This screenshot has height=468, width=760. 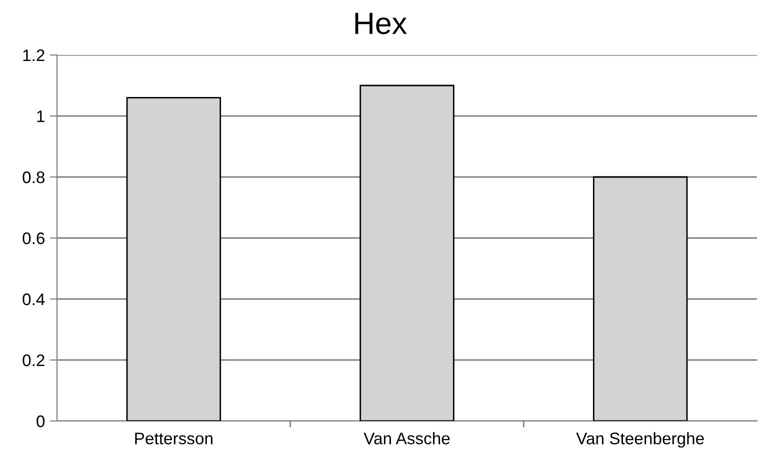 What do you see at coordinates (33, 299) in the screenshot?
I see `y-tick-label: 0.4` at bounding box center [33, 299].